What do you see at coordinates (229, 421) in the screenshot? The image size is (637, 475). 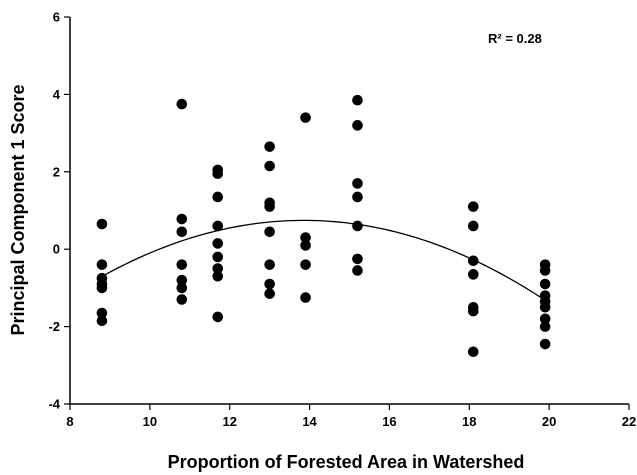 I see `x-tick-label: 12` at bounding box center [229, 421].